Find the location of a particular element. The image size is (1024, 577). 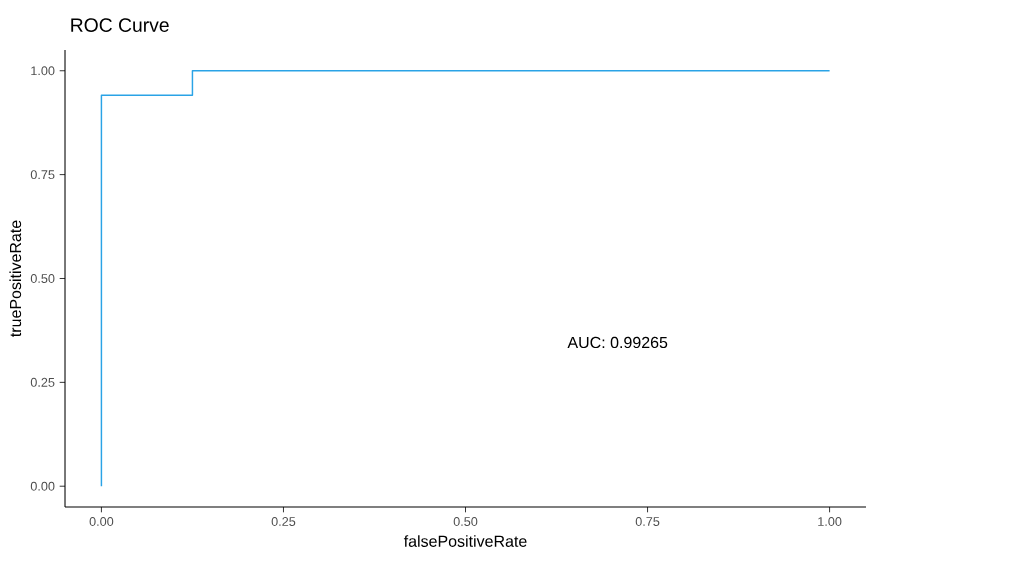

x-tick-label: 0.00 is located at coordinates (101, 521).